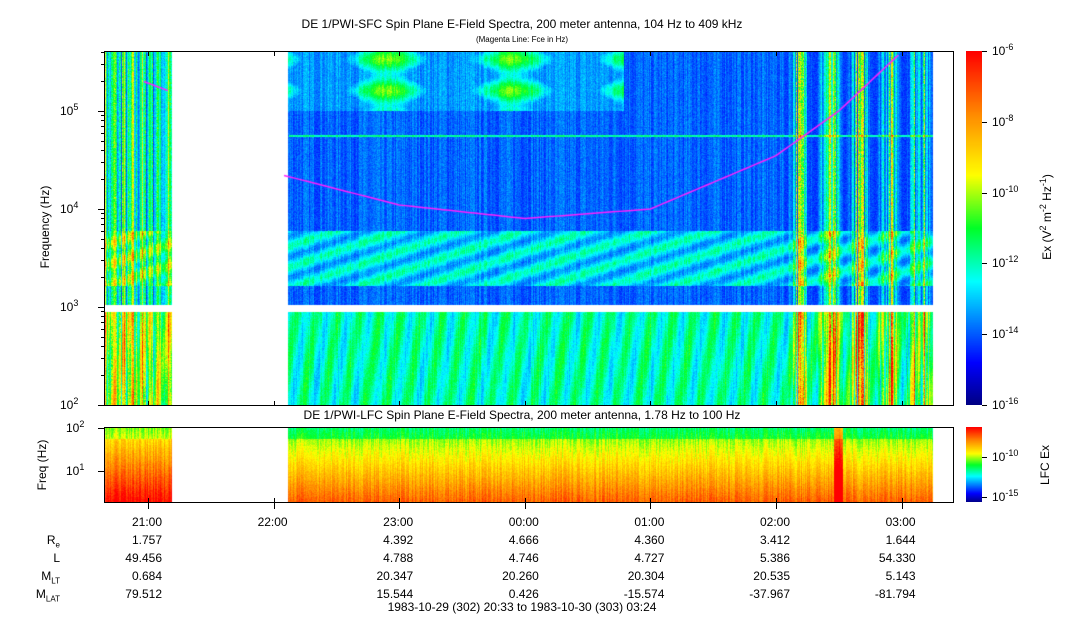 The image size is (1083, 620). What do you see at coordinates (45, 227) in the screenshot?
I see `sfc-y-label: Frequency (Hz)` at bounding box center [45, 227].